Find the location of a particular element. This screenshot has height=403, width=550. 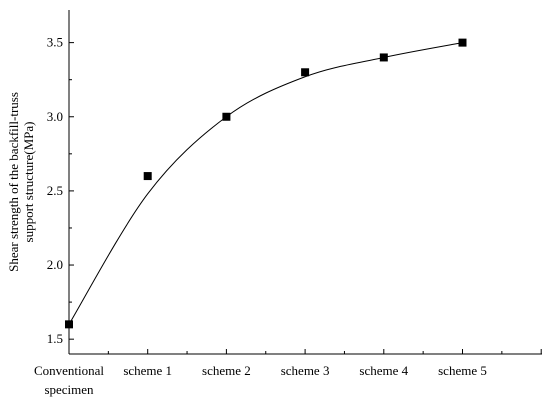

y-tick-label: 2.5 is located at coordinates (55, 190).